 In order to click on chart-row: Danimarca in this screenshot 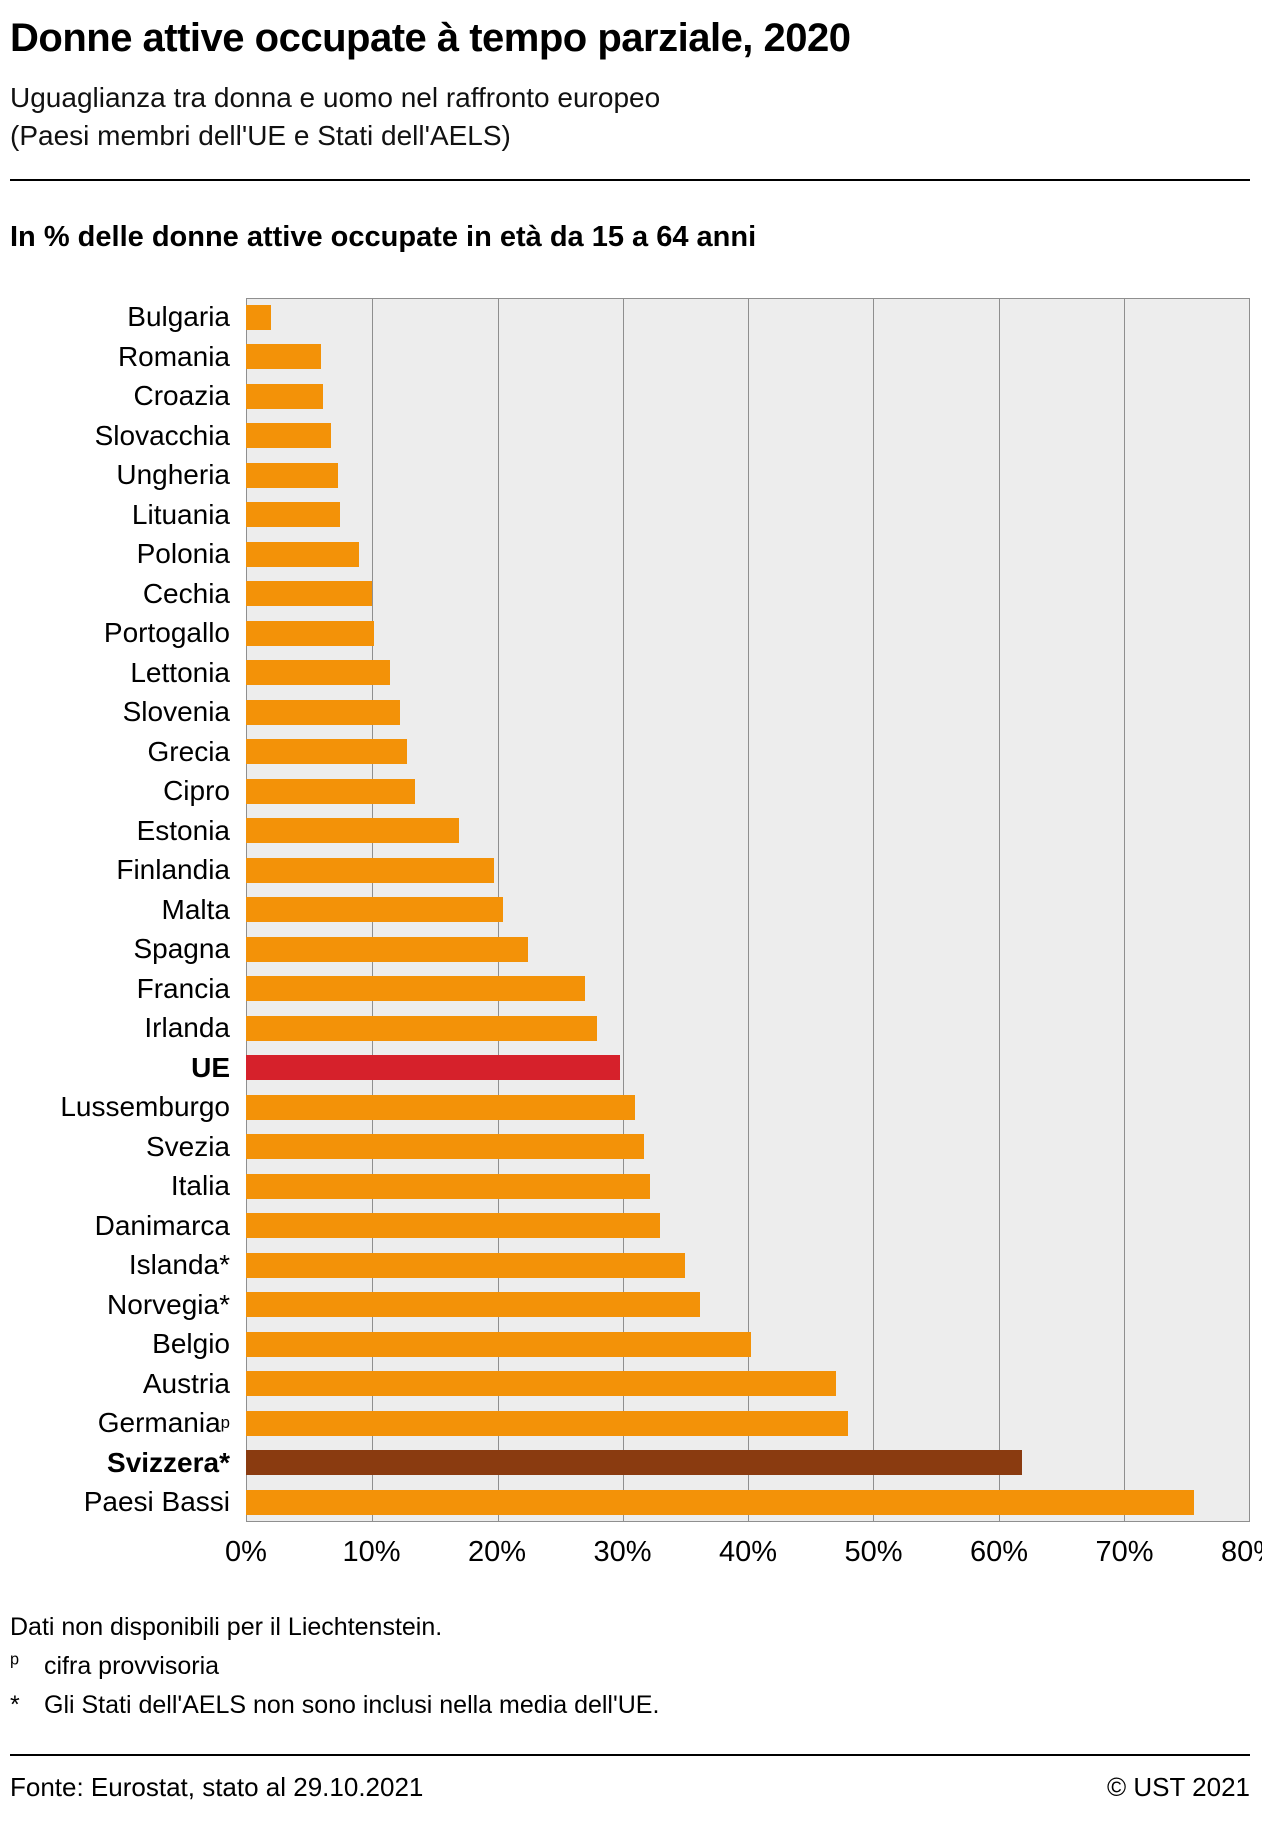, I will do `click(630, 1226)`.